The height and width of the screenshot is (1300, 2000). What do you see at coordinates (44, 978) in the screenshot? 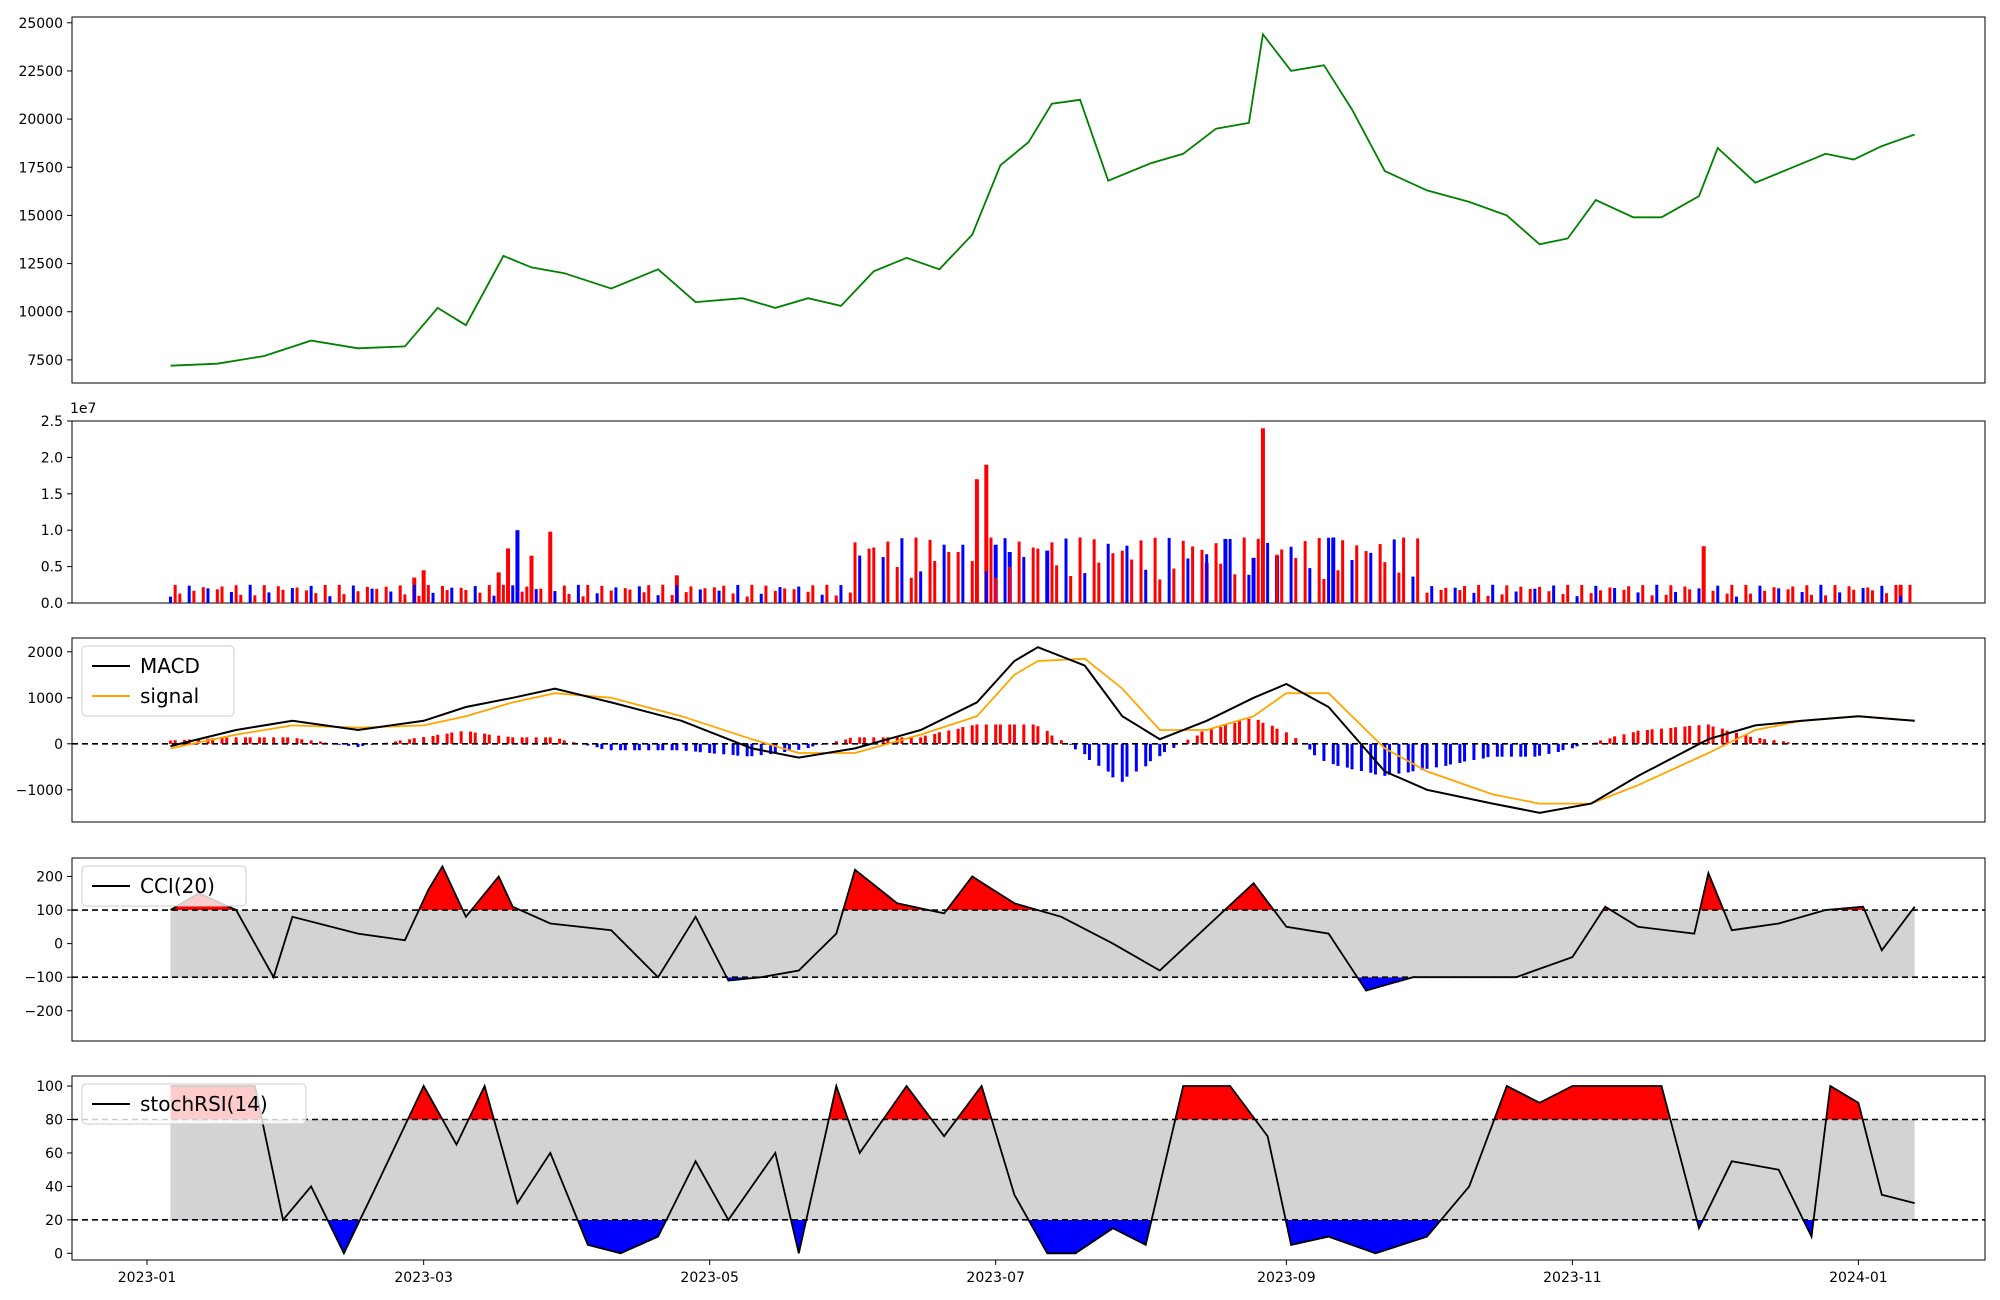
I see `y-tick-label: −100` at bounding box center [44, 978].